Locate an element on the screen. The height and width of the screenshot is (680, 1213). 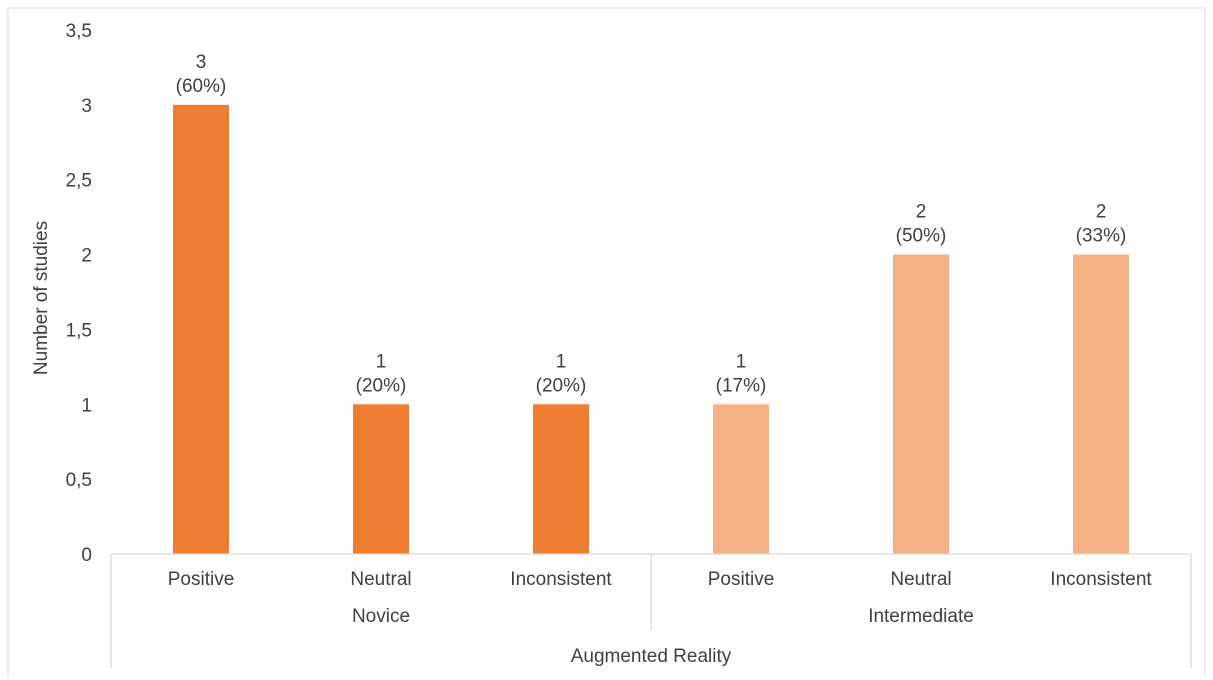
bar-percent-label: (17%) is located at coordinates (741, 385).